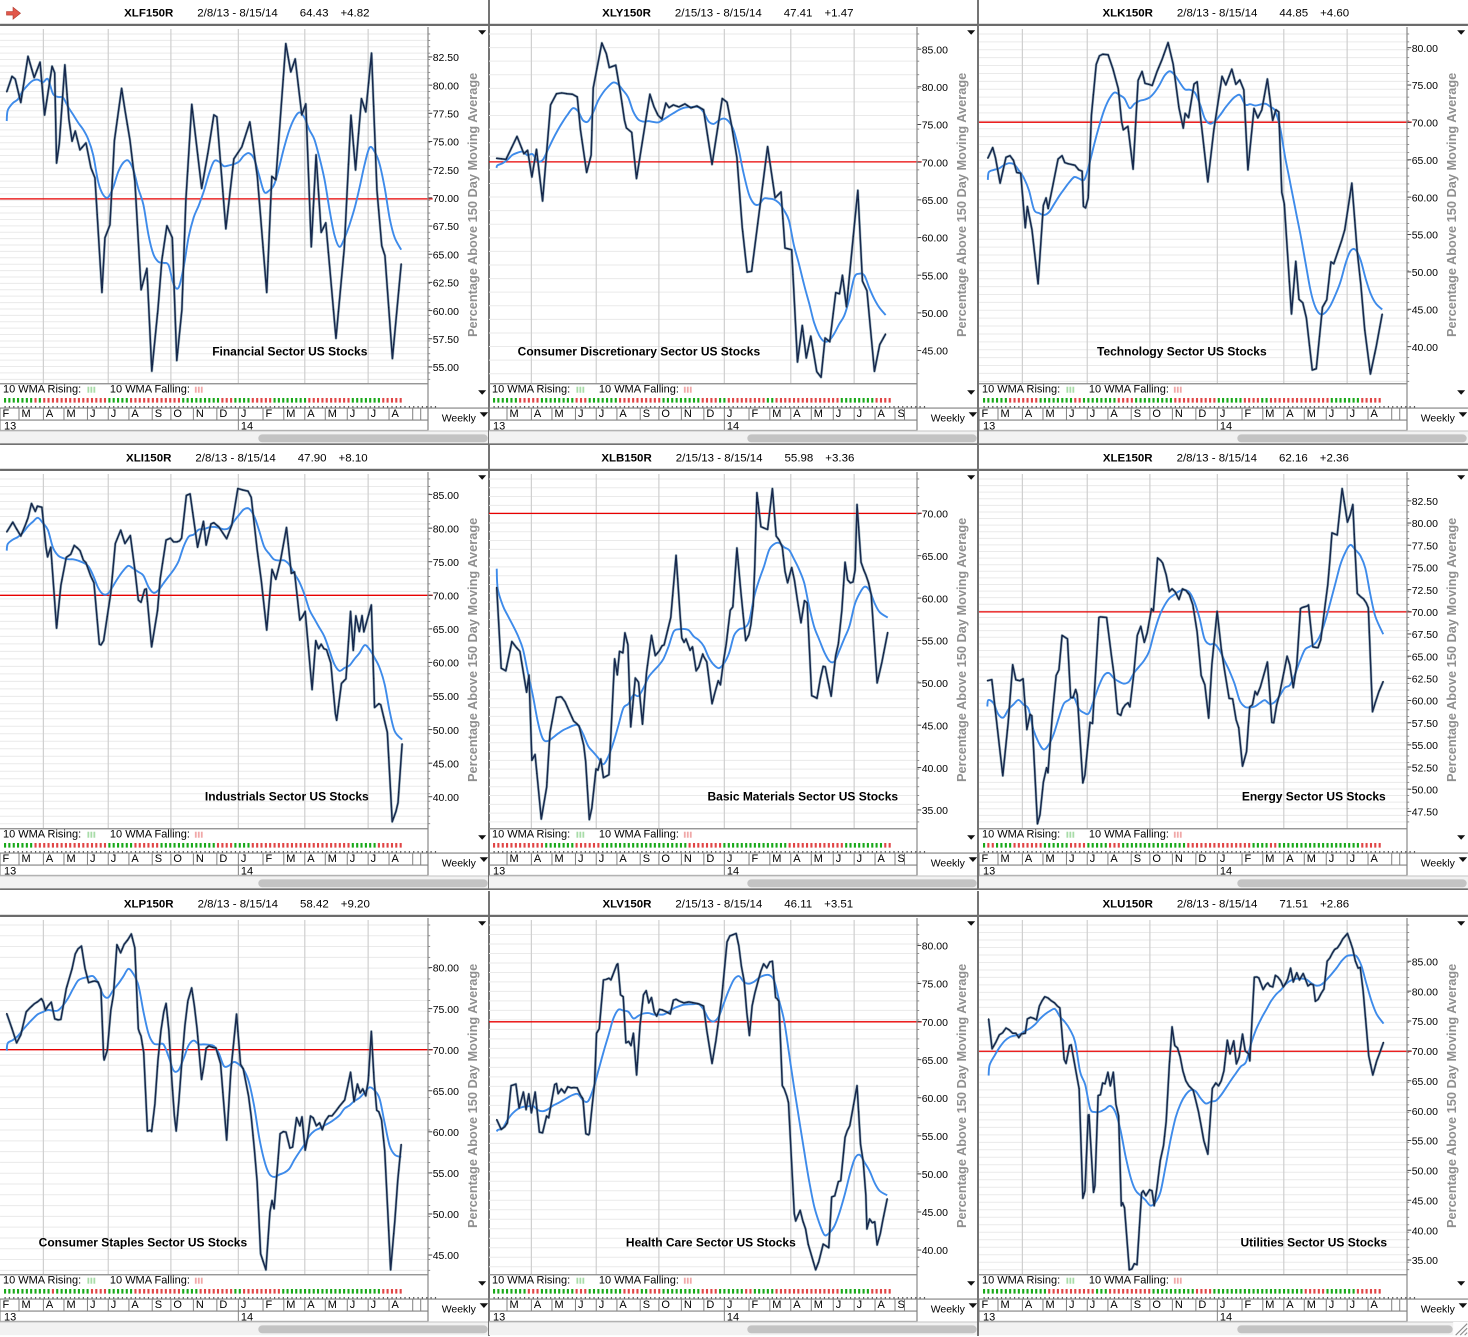 This screenshot has height=1337, width=1468. What do you see at coordinates (1424, 547) in the screenshot?
I see `svg-text: 77.50` at bounding box center [1424, 547].